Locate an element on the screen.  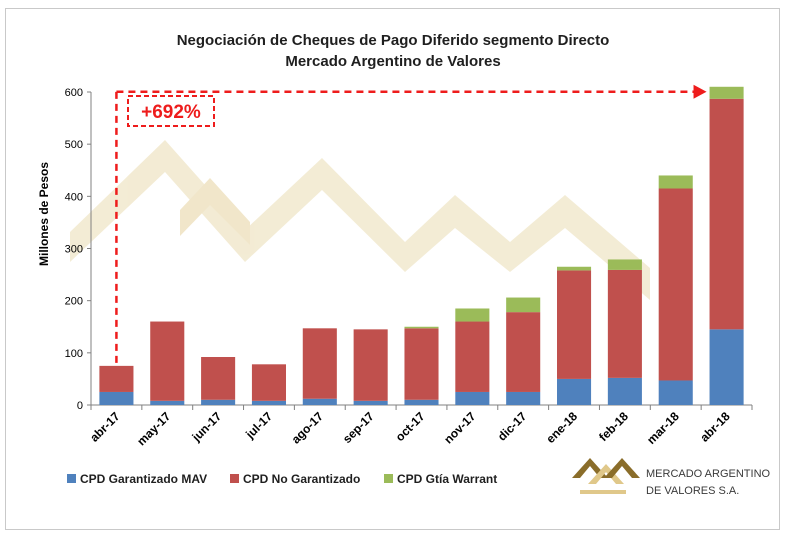
x-tick-label: feb-18 is located at coordinates (613, 426).